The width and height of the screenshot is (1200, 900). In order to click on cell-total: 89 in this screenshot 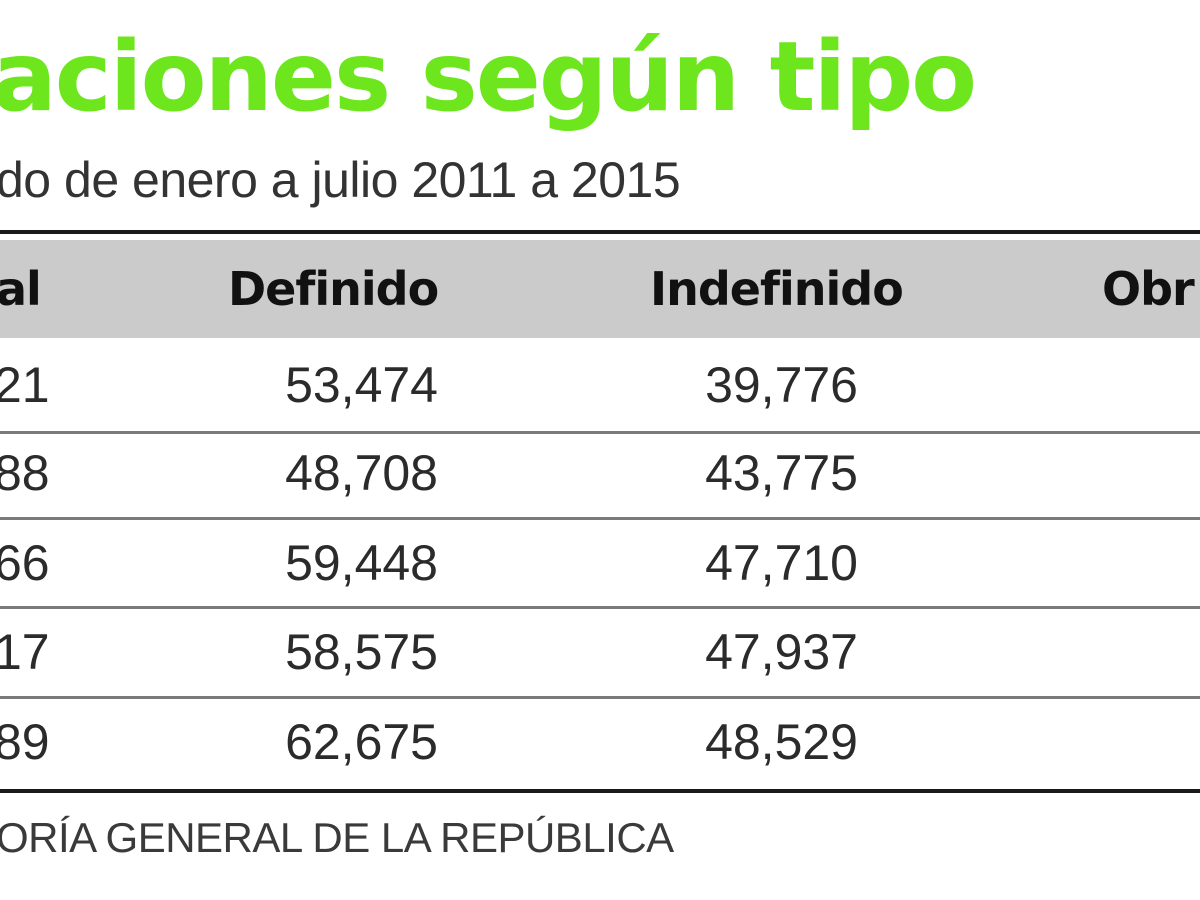, I will do `click(25, 742)`.